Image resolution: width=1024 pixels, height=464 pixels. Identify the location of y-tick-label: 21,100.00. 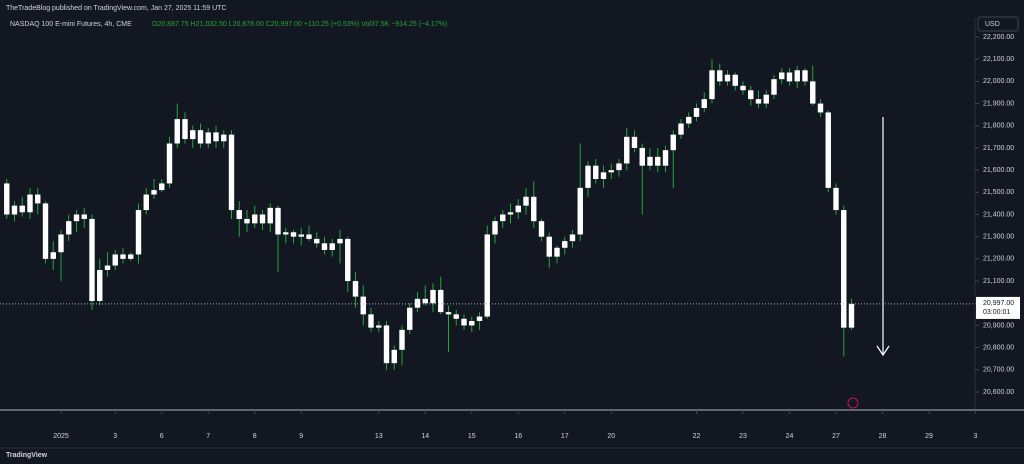
(998, 281).